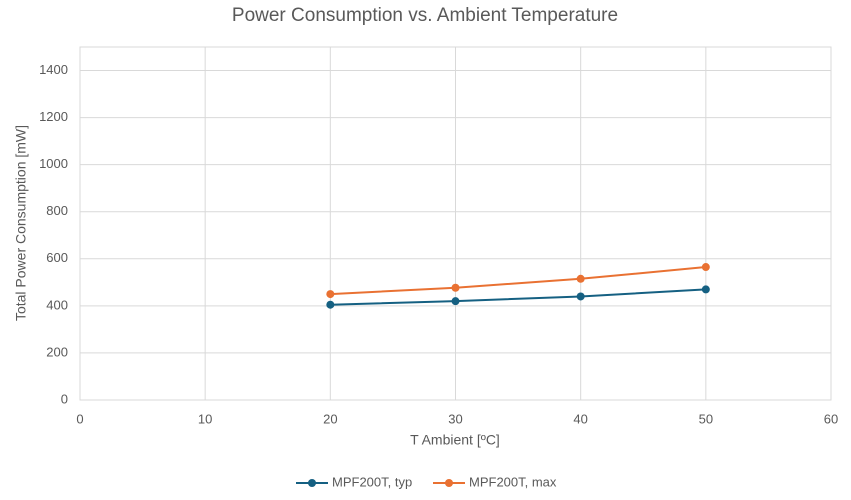 The height and width of the screenshot is (500, 851). Describe the element at coordinates (53, 69) in the screenshot. I see `y-tick-label: 1400` at that location.